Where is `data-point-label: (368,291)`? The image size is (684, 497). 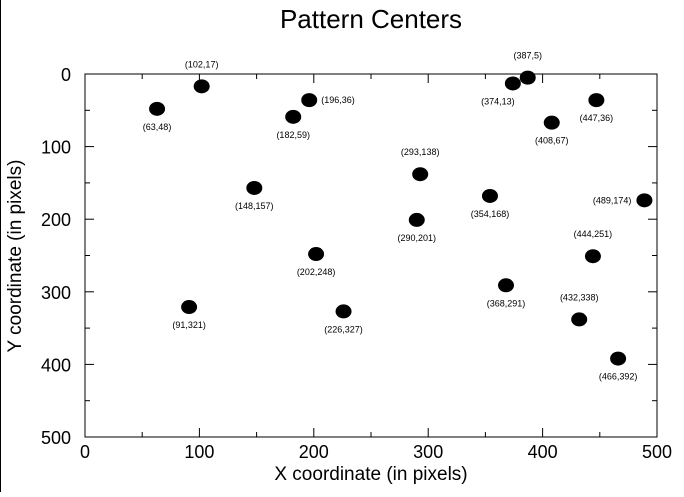
data-point-label: (368,291) is located at coordinates (506, 303).